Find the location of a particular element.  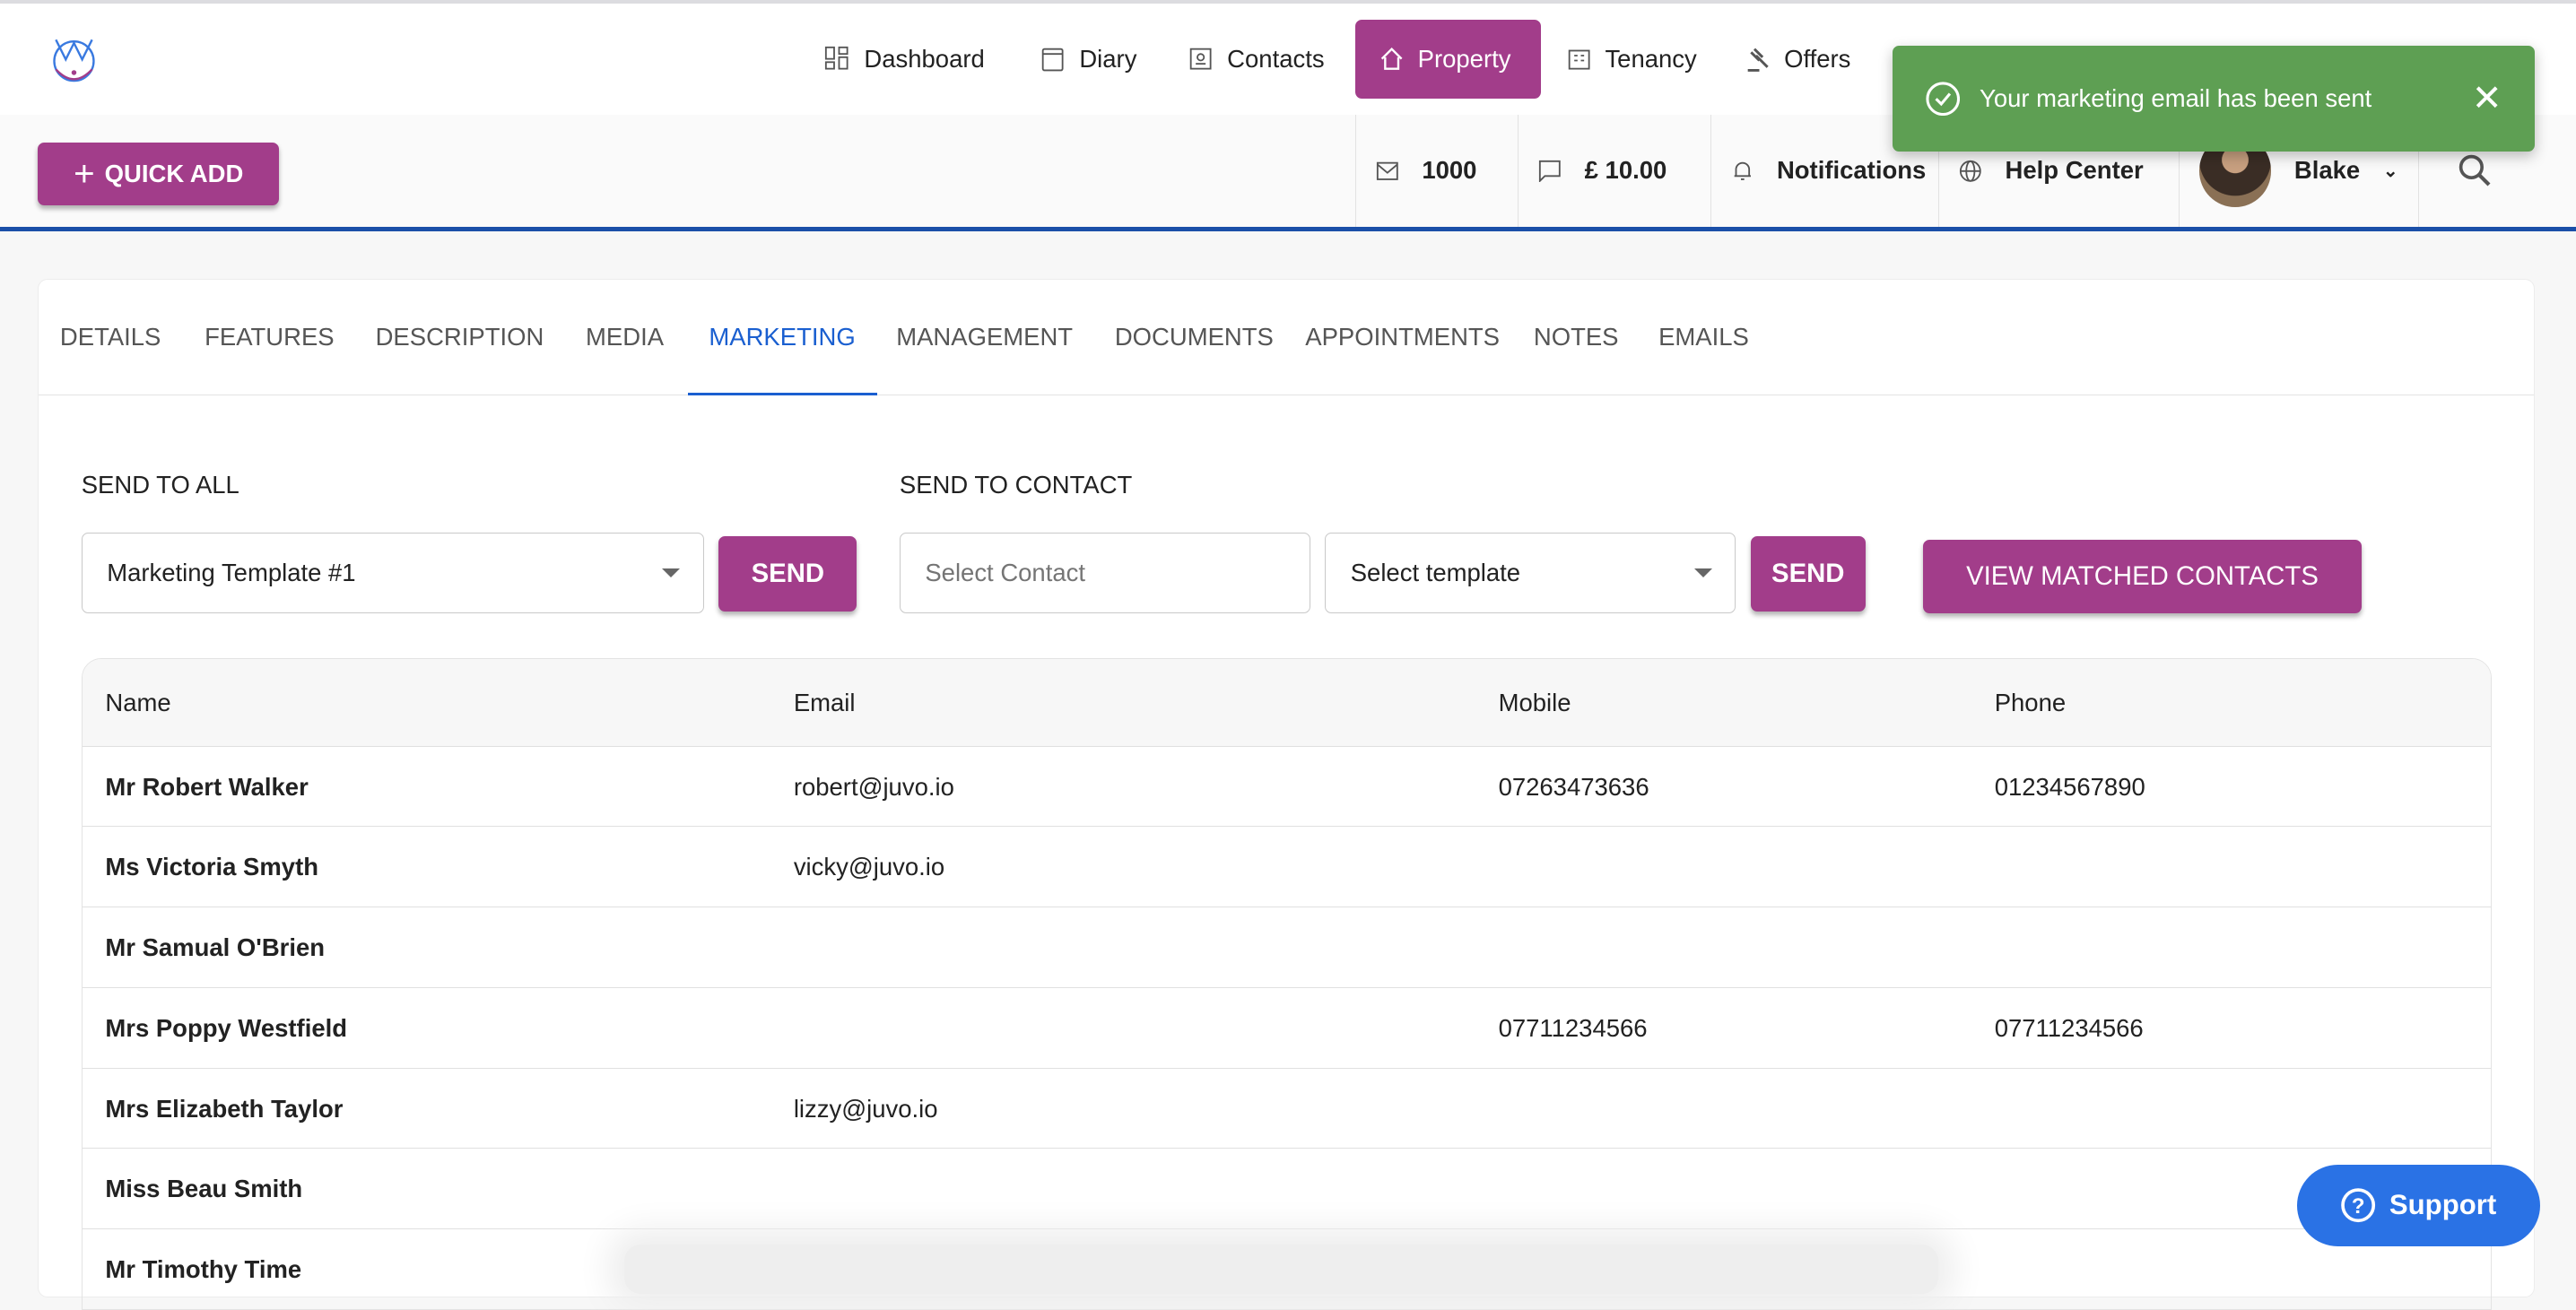

cell-phone: 01234567890 is located at coordinates (2069, 786).